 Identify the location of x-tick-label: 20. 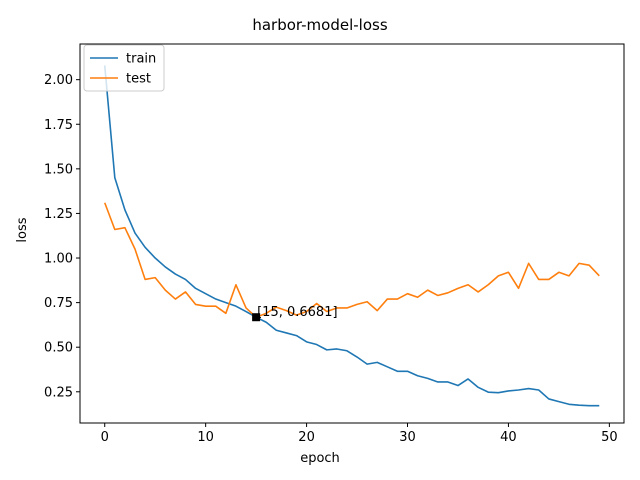
(306, 437).